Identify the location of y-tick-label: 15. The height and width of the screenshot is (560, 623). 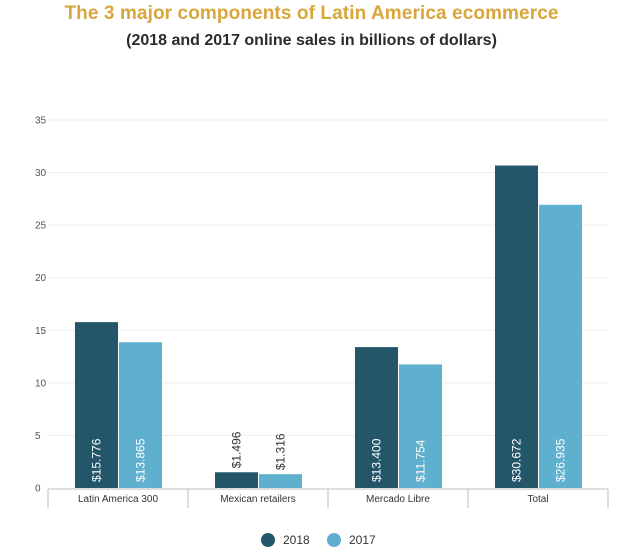
(41, 331).